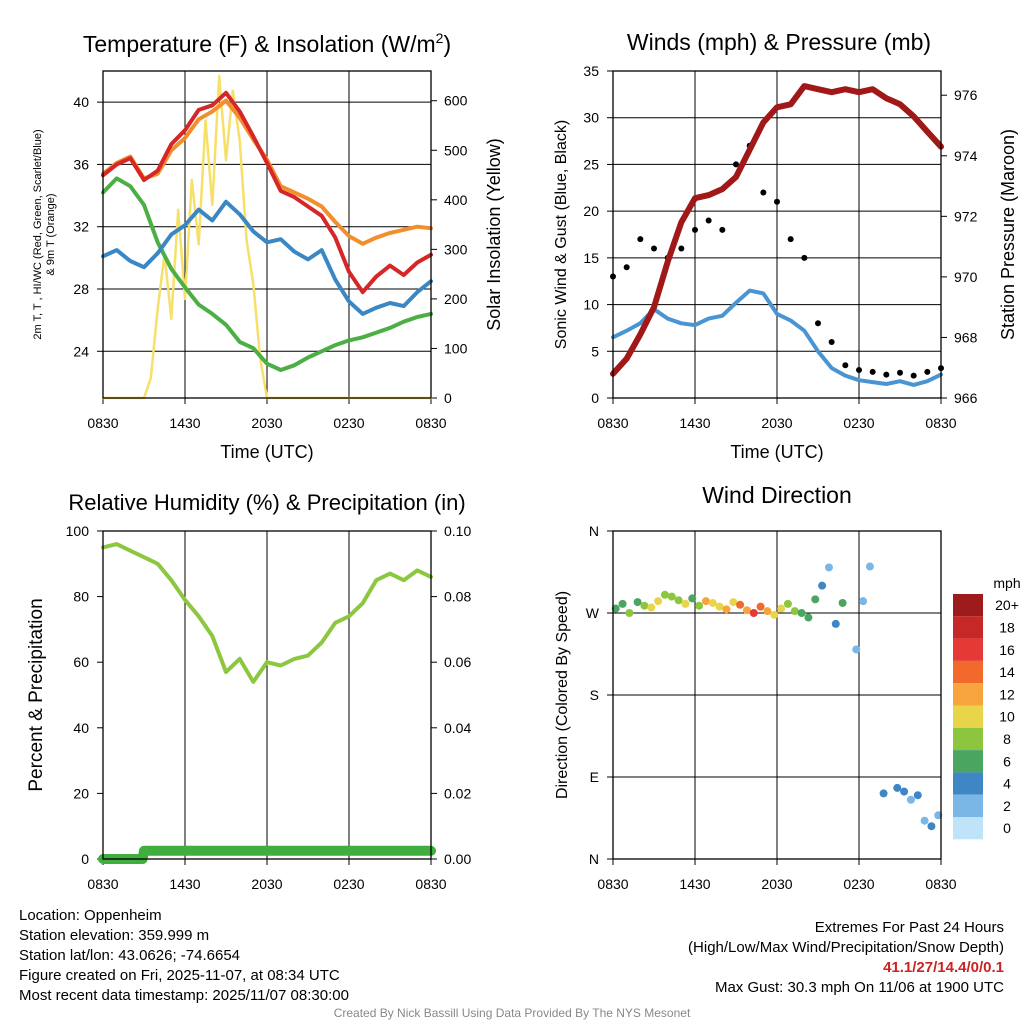  Describe the element at coordinates (114, 935) in the screenshot. I see `station-elevation: Station elevation: 359.999 m` at that location.